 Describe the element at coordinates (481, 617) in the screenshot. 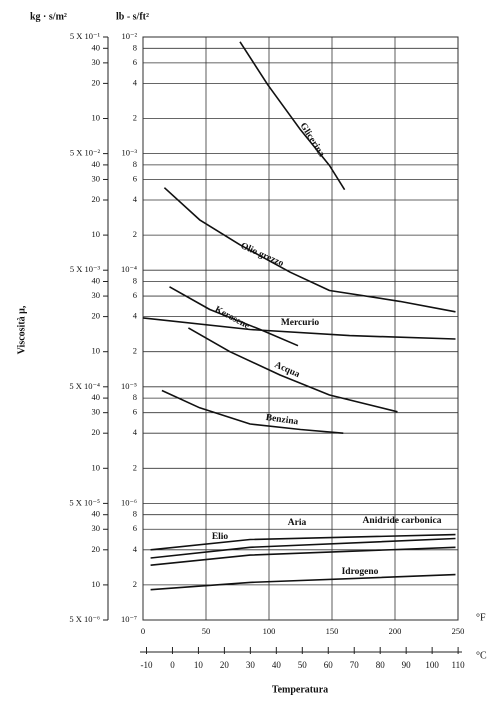

I see `x-unit: °F` at that location.